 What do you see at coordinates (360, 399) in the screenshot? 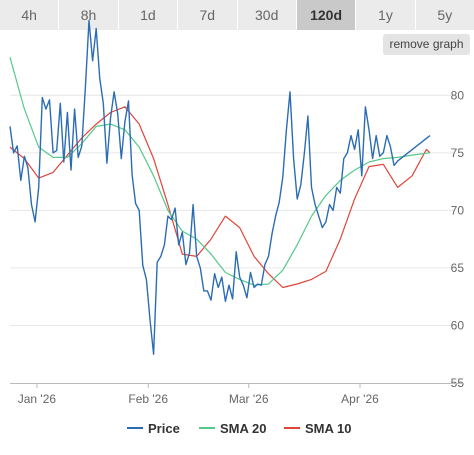
I see `x-tick-label: Apr '26` at bounding box center [360, 399].